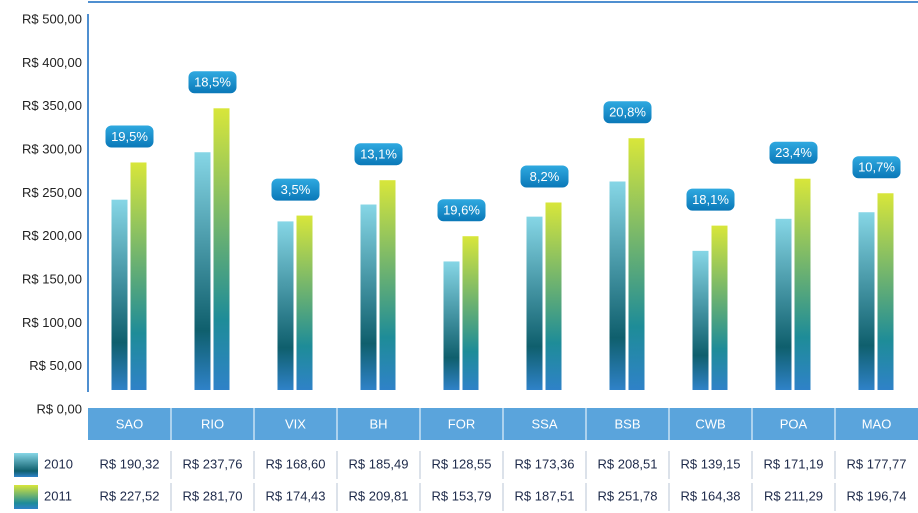  I want to click on table-cell: R$ 196,74, so click(877, 495).